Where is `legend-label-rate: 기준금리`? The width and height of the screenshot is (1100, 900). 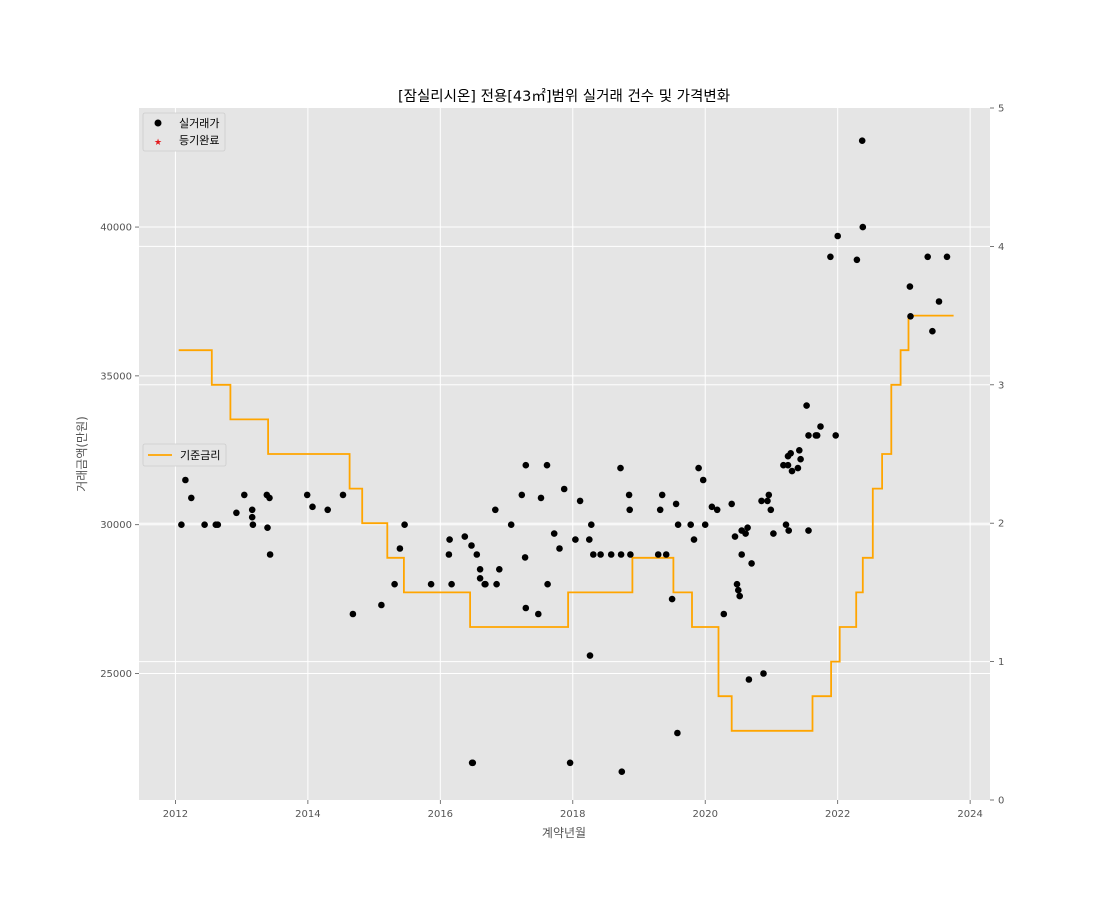 legend-label-rate: 기준금리 is located at coordinates (200, 455).